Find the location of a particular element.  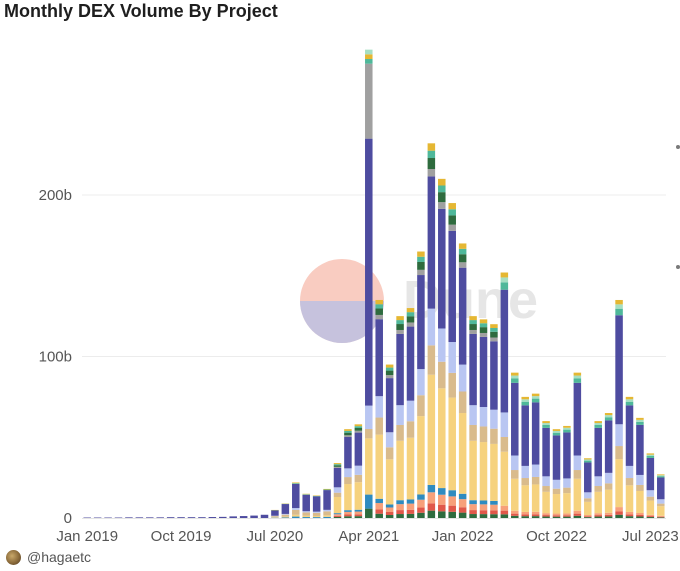

y-axis-ticks: 0 100b 200b is located at coordinates (55, 357).